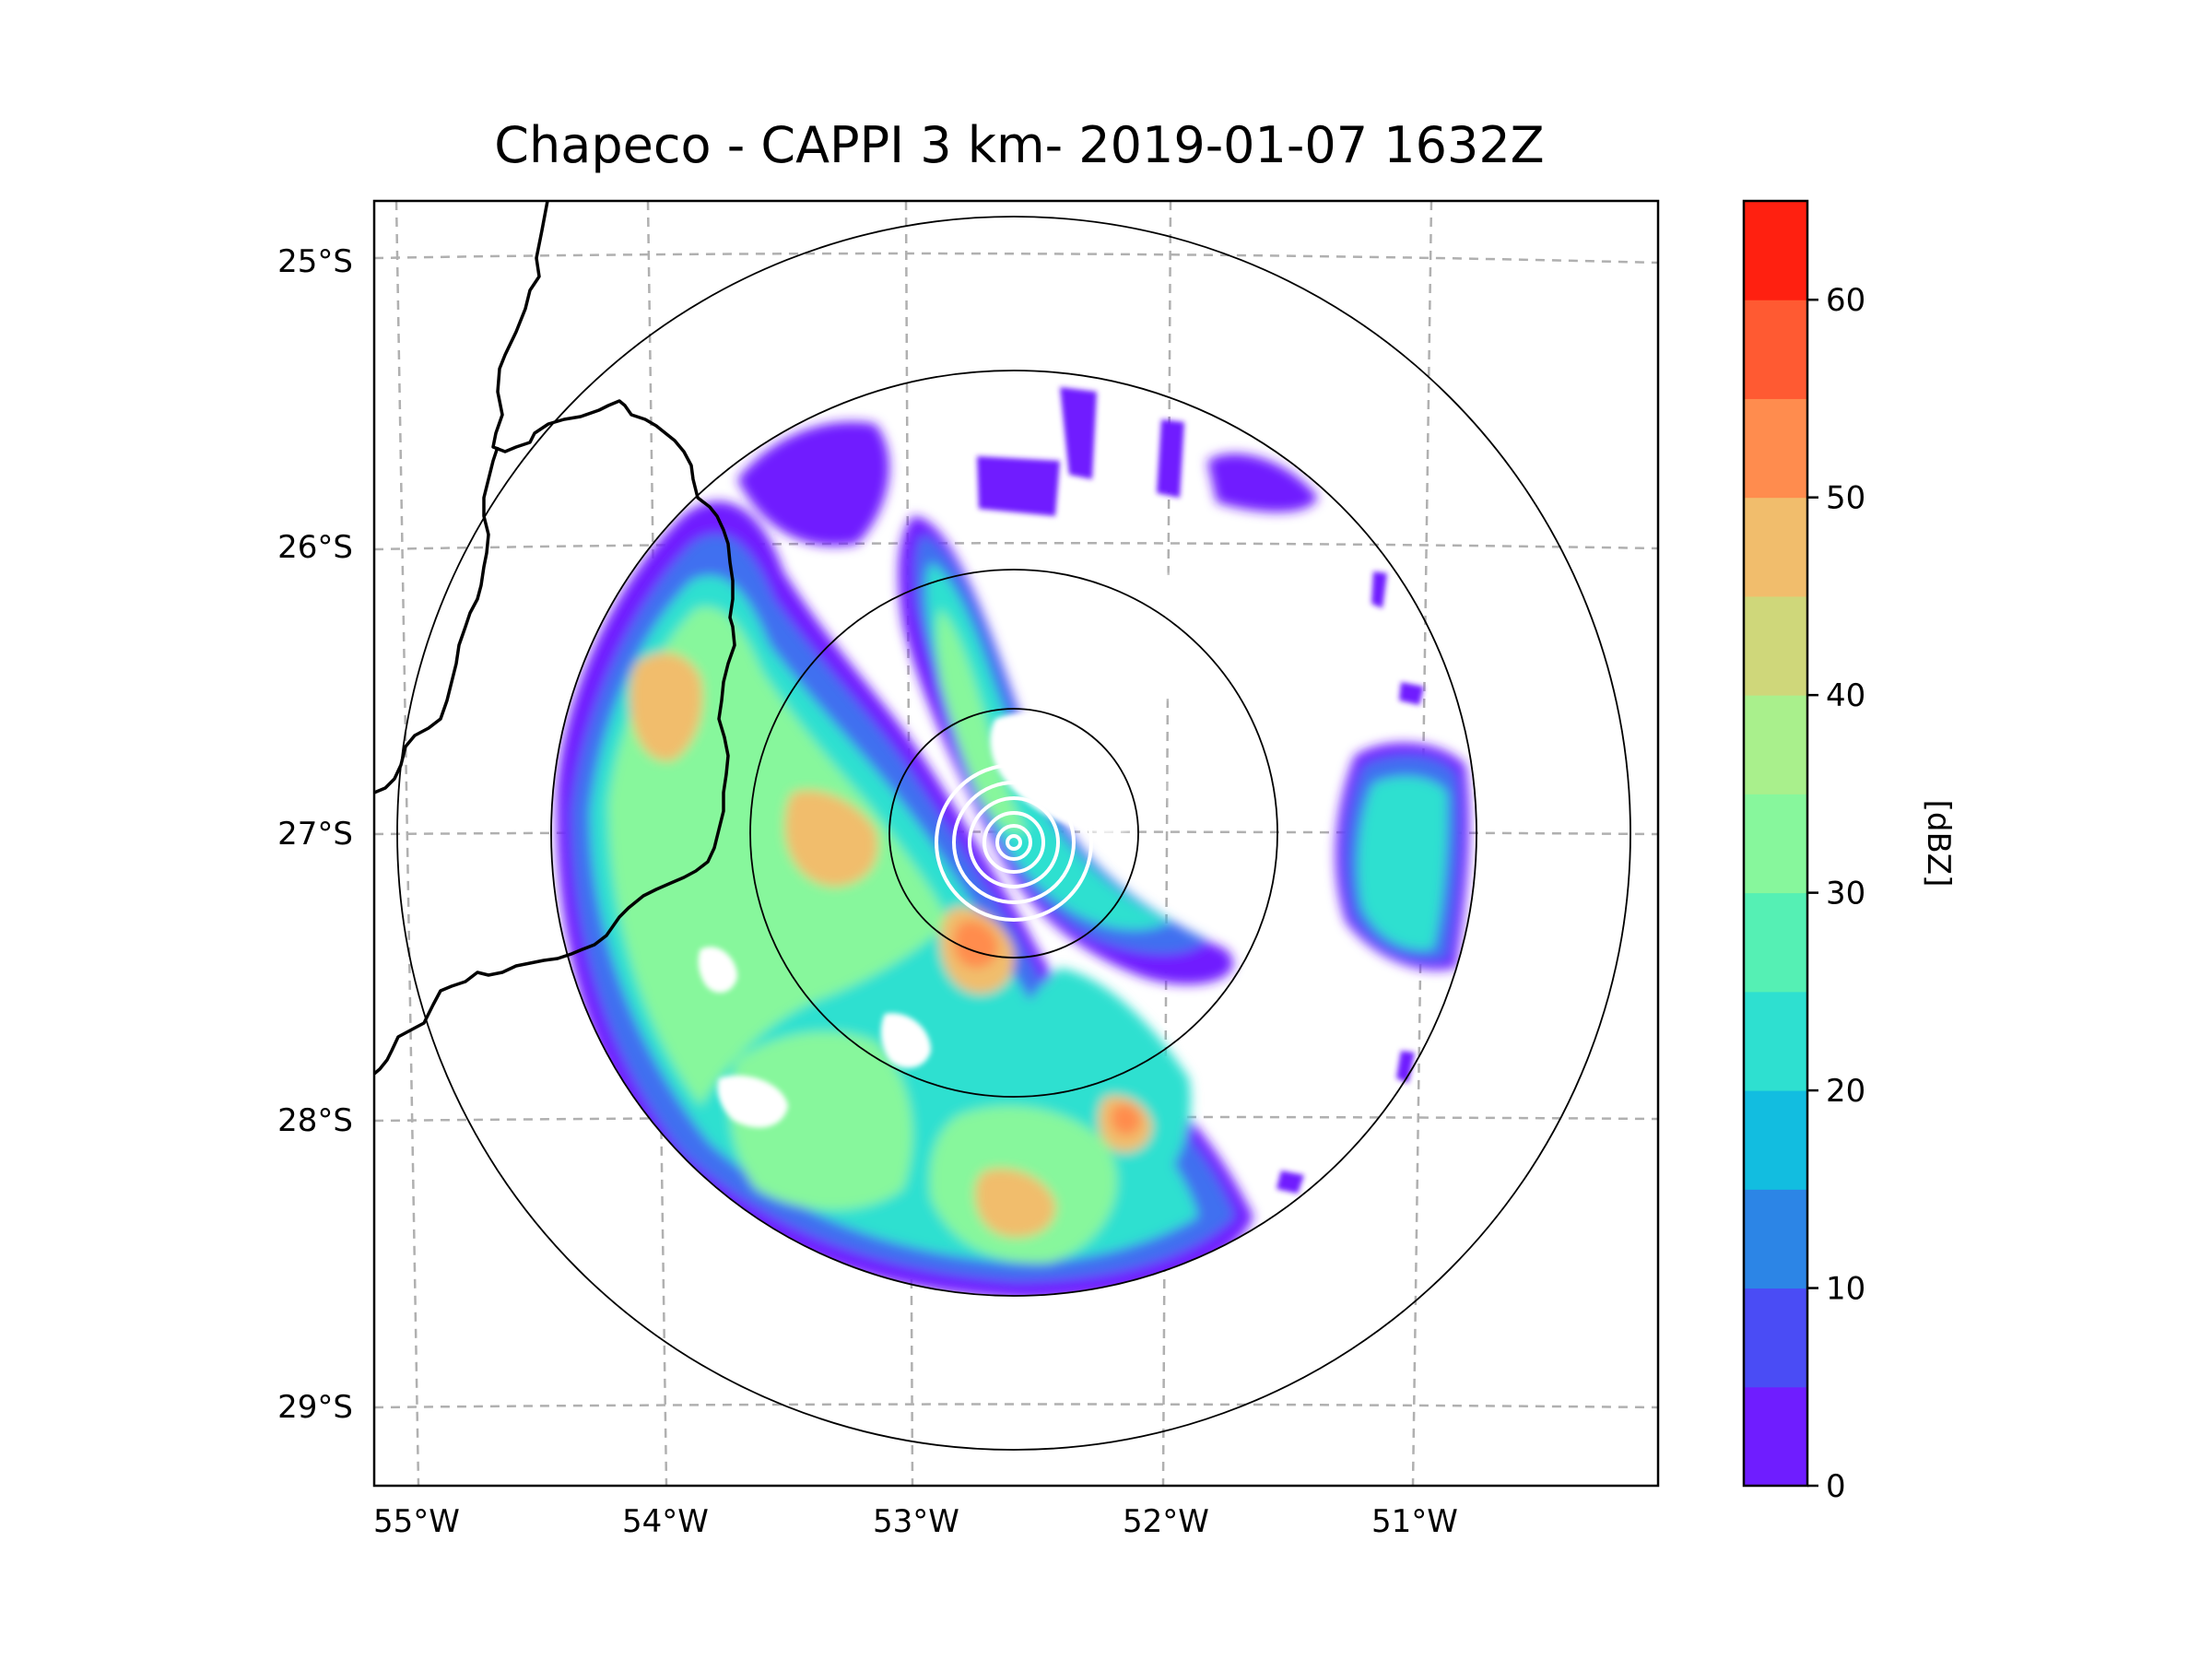 Image resolution: width=2212 pixels, height=1659 pixels. I want to click on echo-weak-north, so click(813, 484).